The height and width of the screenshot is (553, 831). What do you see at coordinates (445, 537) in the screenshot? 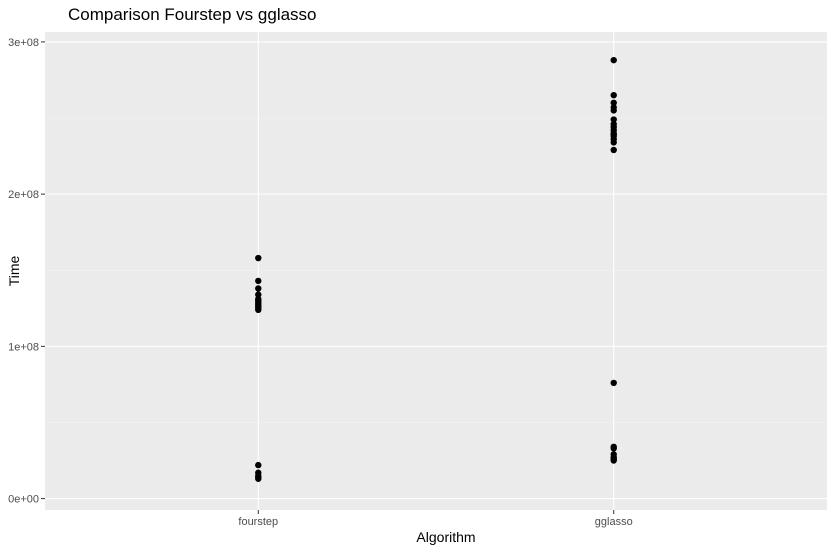
I see `x-axis-title: Algorithm` at bounding box center [445, 537].